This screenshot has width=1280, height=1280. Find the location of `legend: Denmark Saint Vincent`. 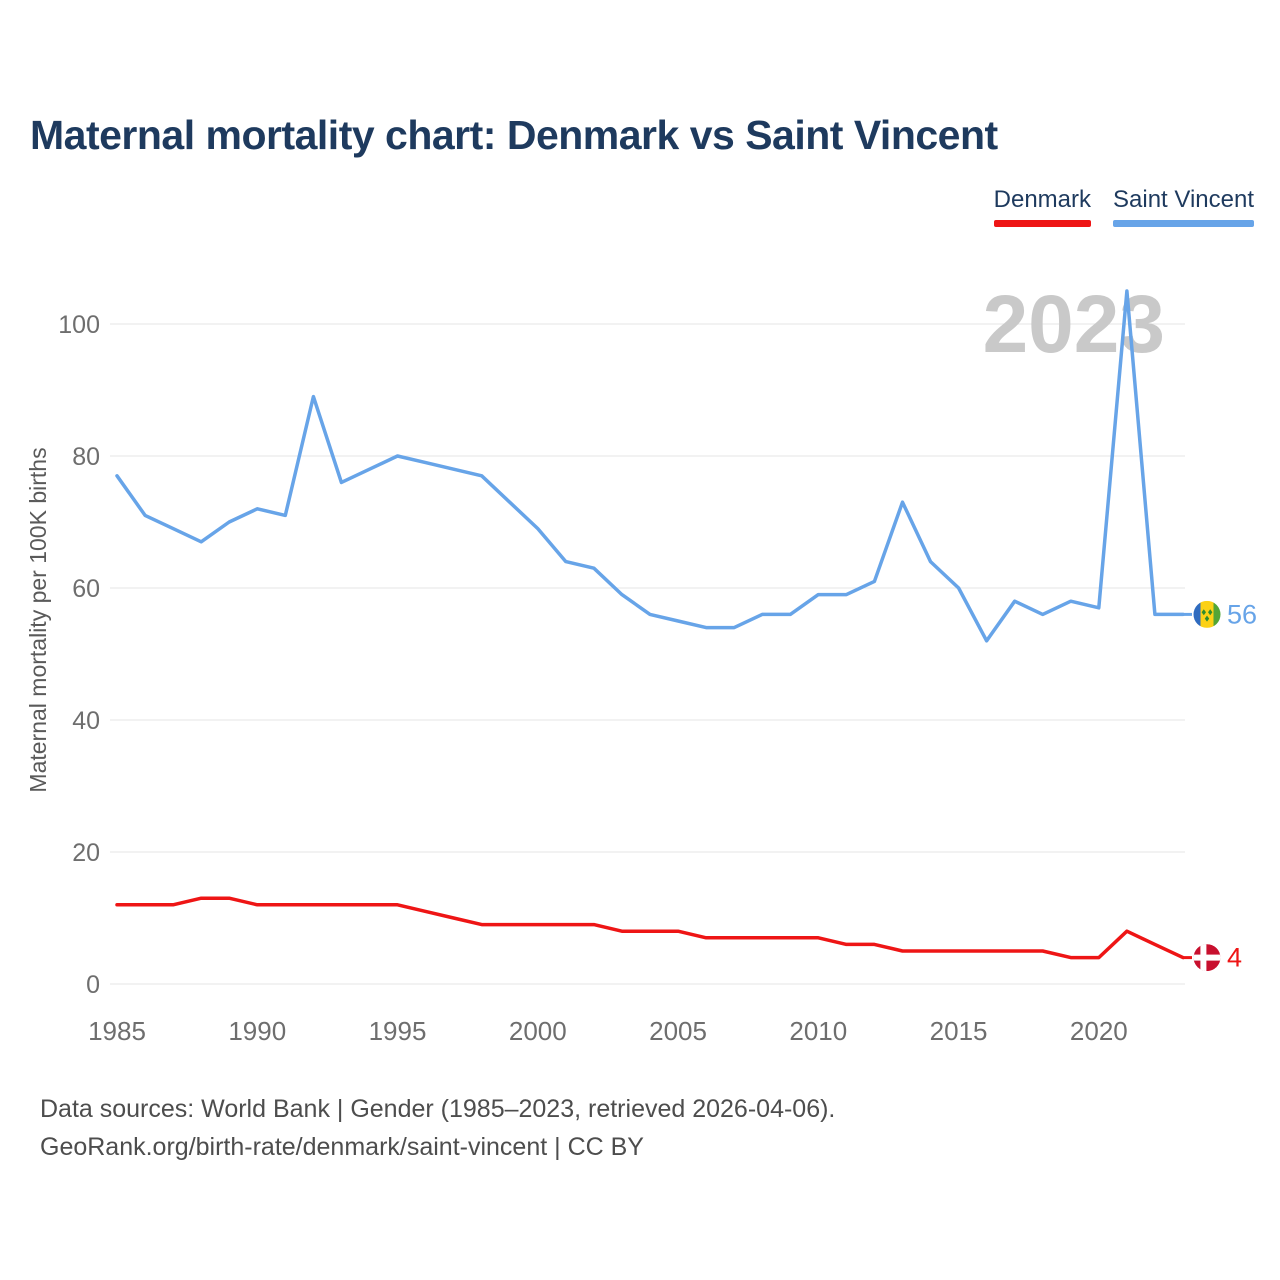

legend: Denmark Saint Vincent is located at coordinates (1123, 206).